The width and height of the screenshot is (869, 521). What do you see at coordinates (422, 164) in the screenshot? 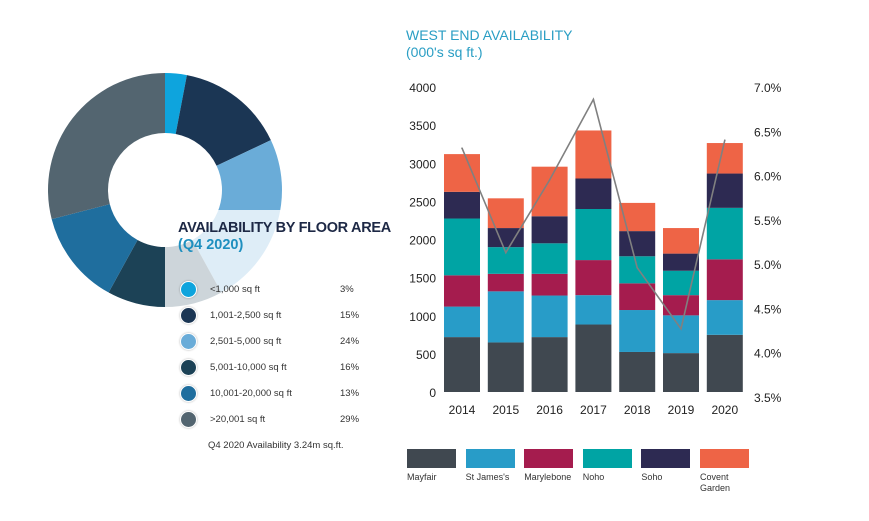
I see `y-tick-label: 3000` at bounding box center [422, 164].